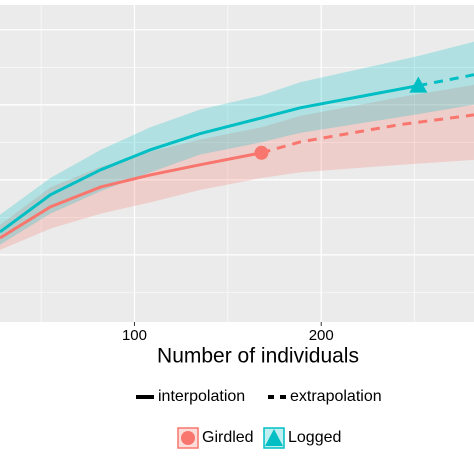 The image size is (474, 474). What do you see at coordinates (134, 335) in the screenshot?
I see `x-tick-label: 100` at bounding box center [134, 335].